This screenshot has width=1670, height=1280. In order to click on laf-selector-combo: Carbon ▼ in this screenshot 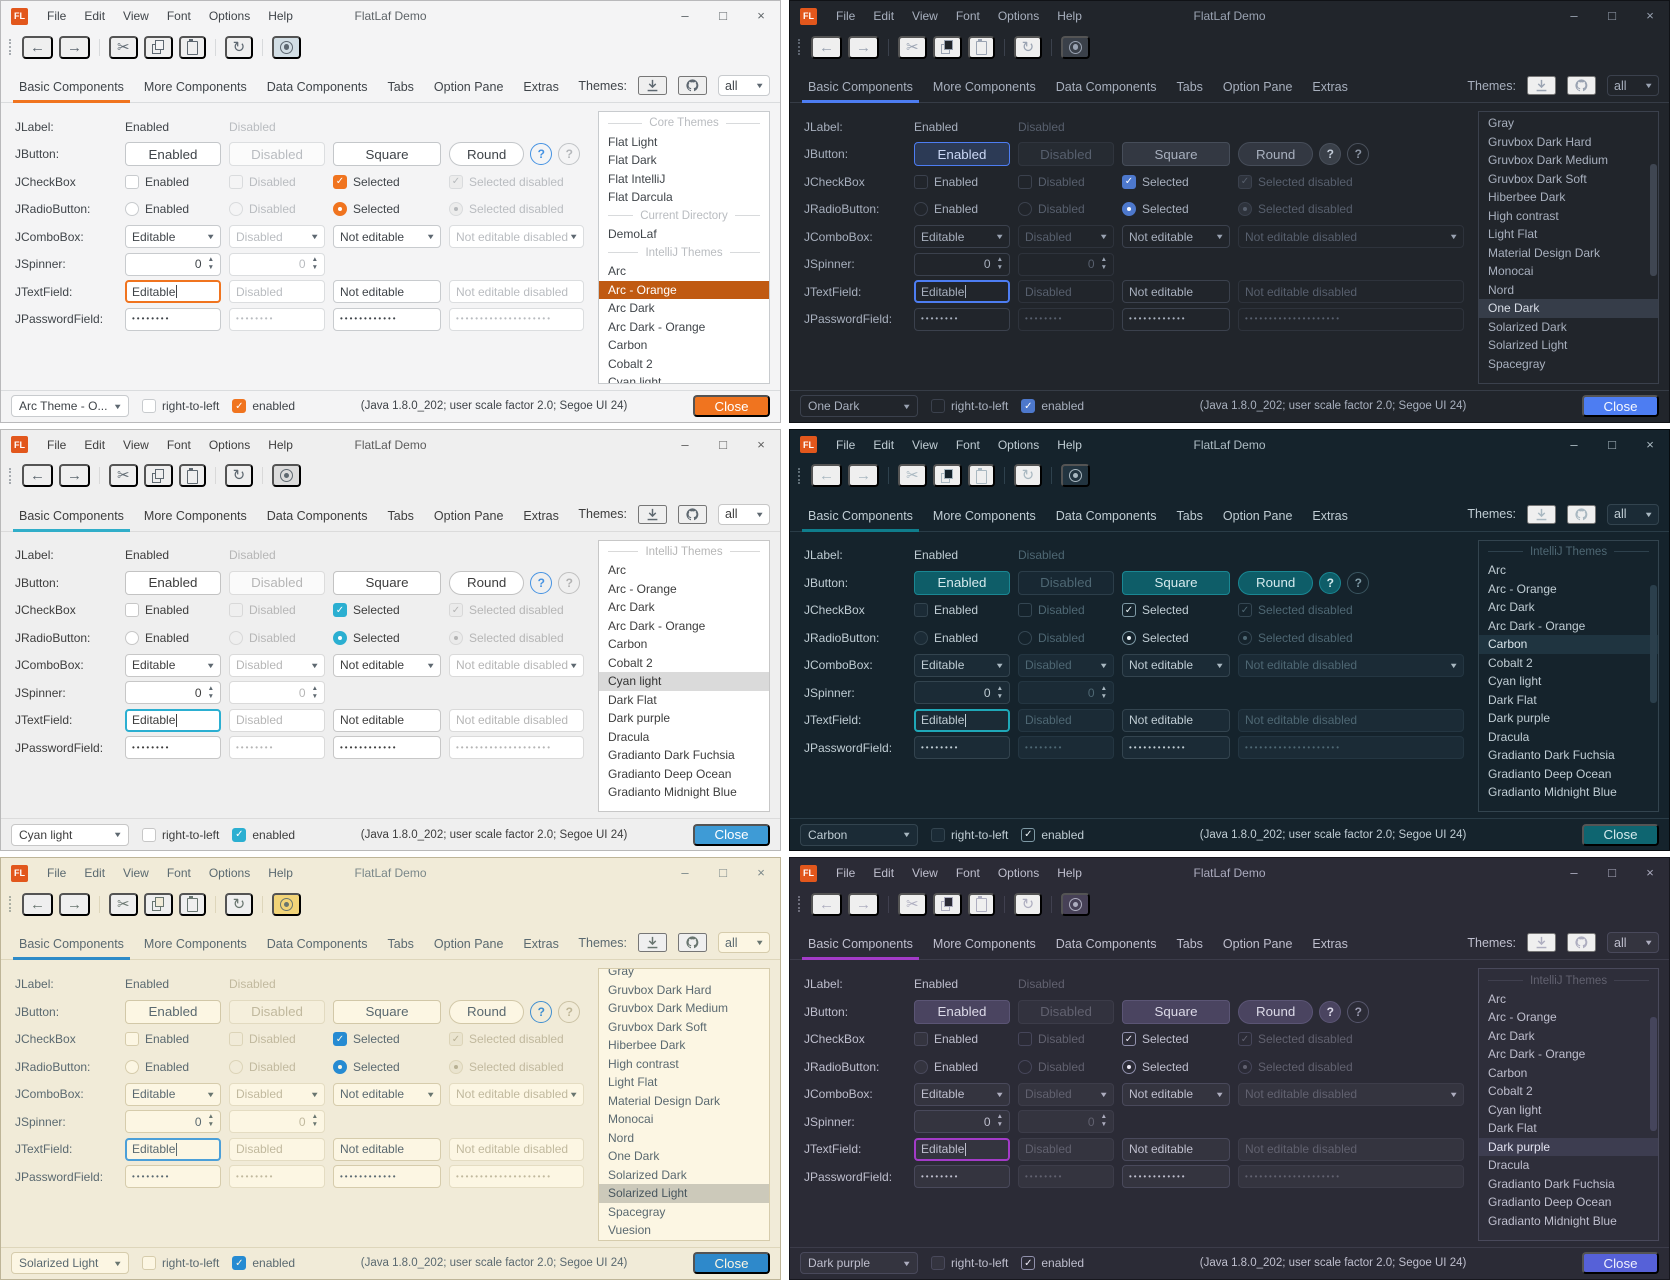, I will do `click(859, 834)`.